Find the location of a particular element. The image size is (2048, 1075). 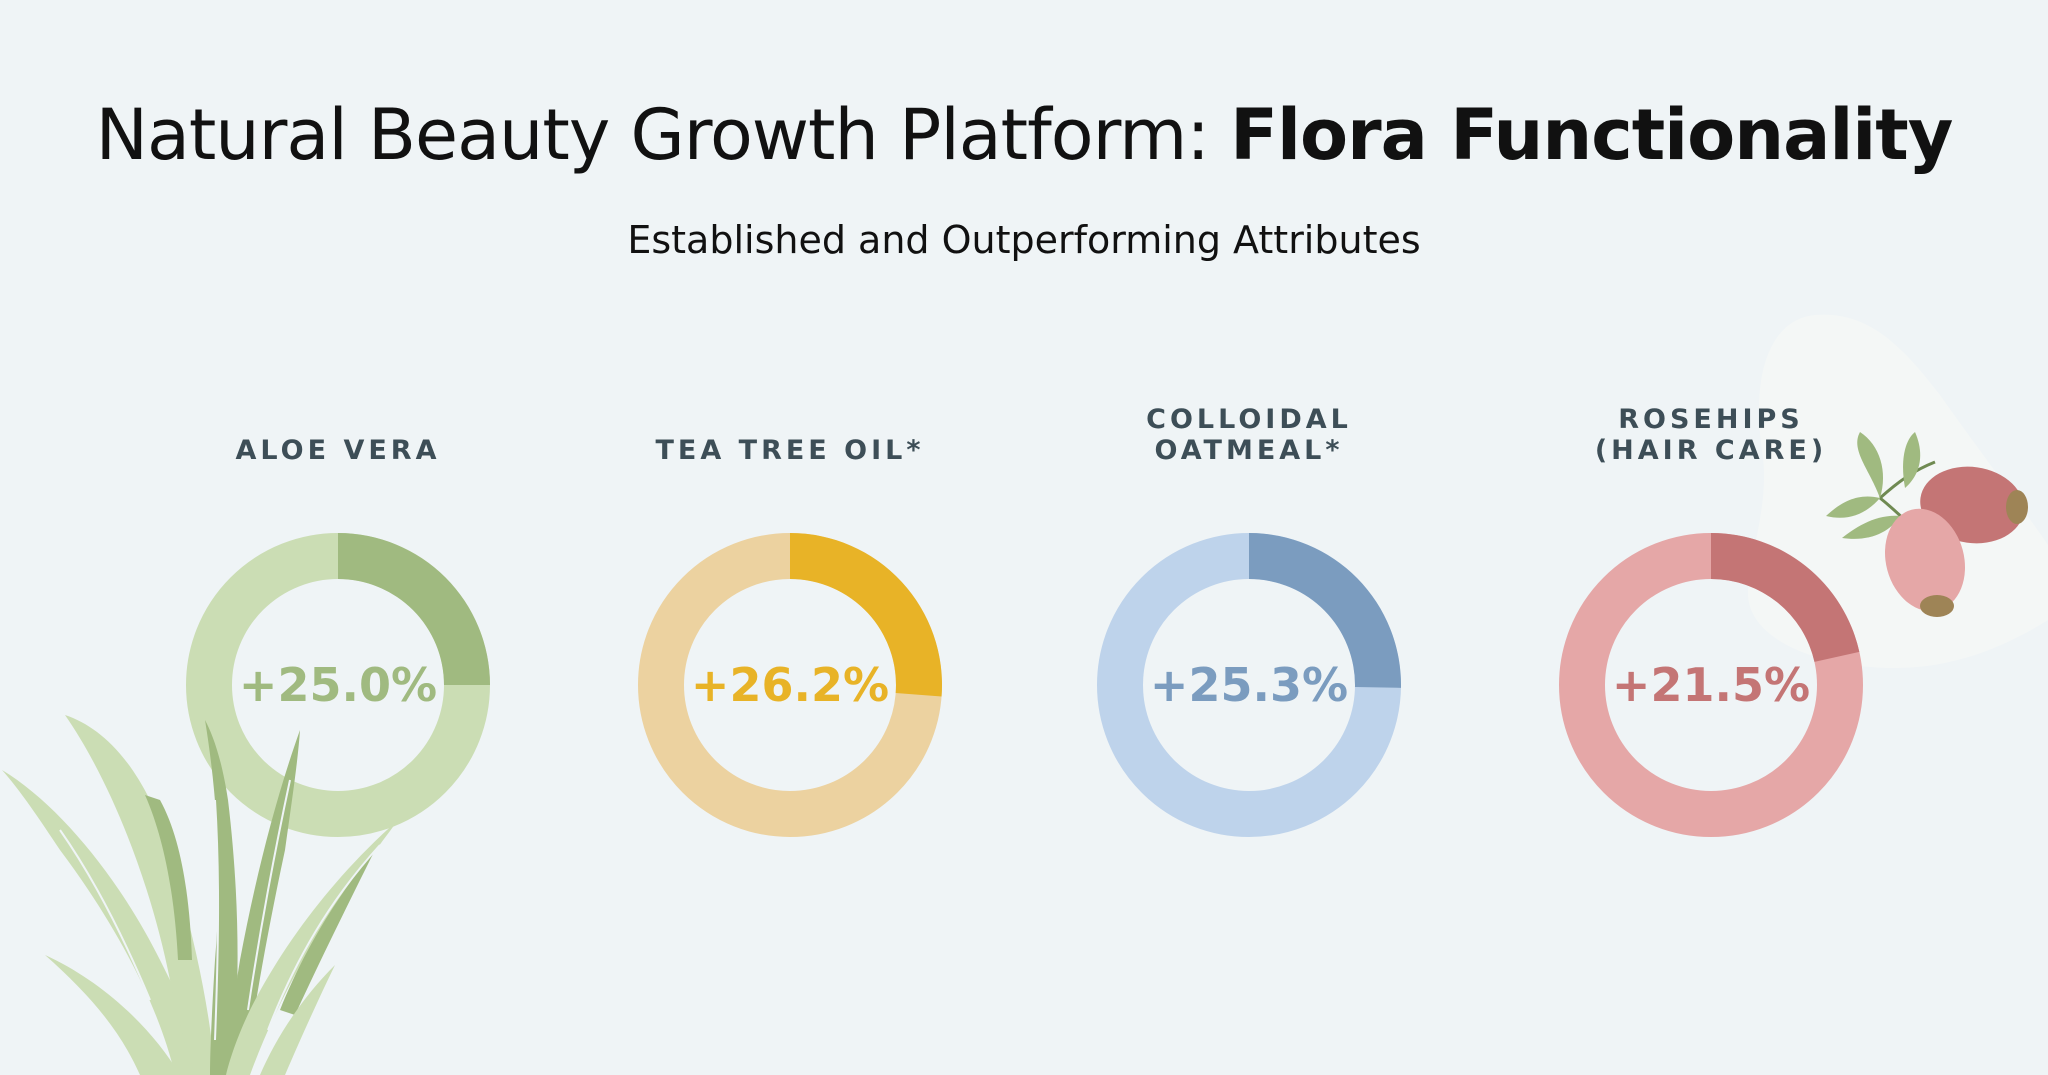

donut-value-label-colloidal-oatmeal: +25.3% is located at coordinates (1249, 685).